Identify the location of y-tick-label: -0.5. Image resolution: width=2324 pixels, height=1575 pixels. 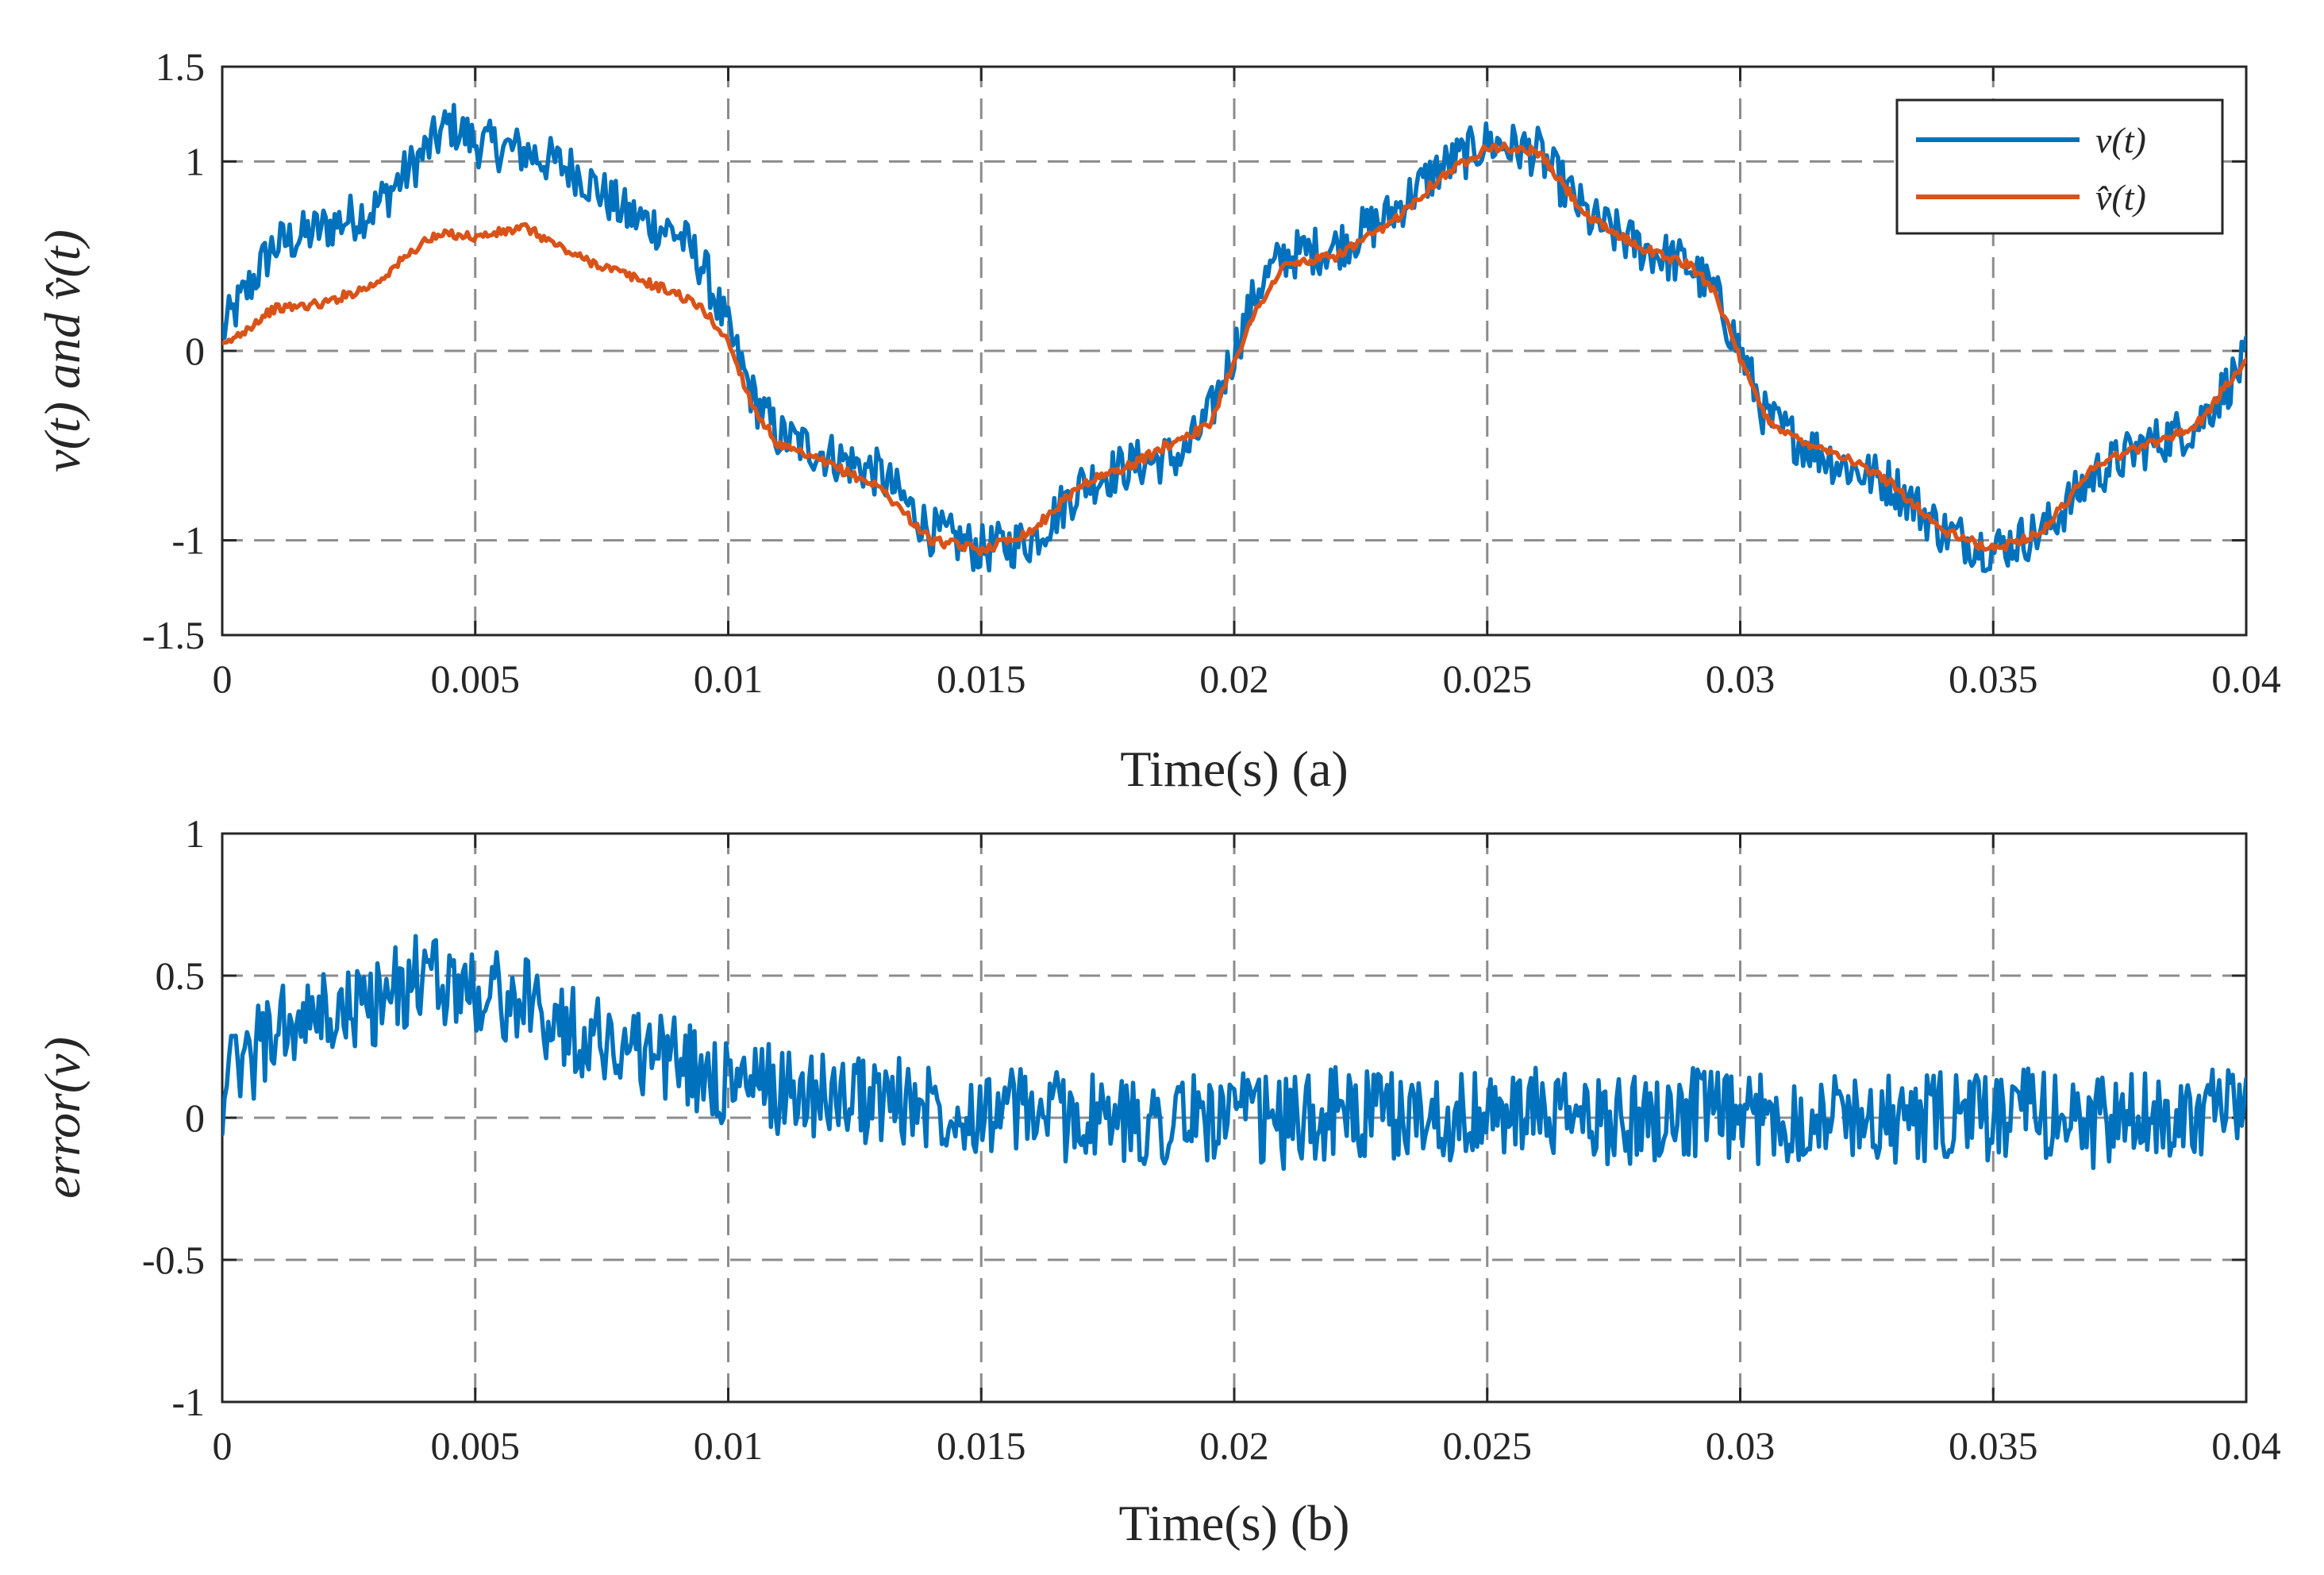
(173, 1260).